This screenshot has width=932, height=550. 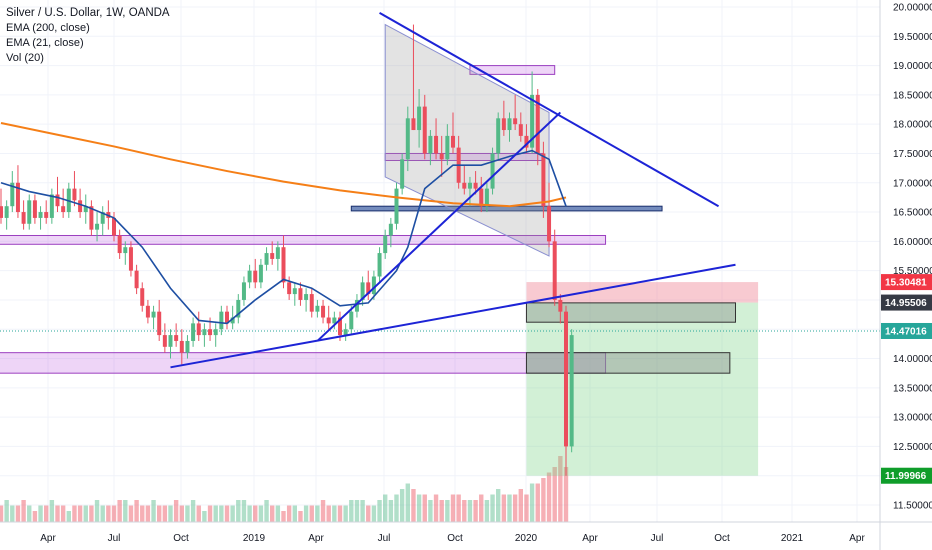 I want to click on price-badge, so click(x=906, y=475).